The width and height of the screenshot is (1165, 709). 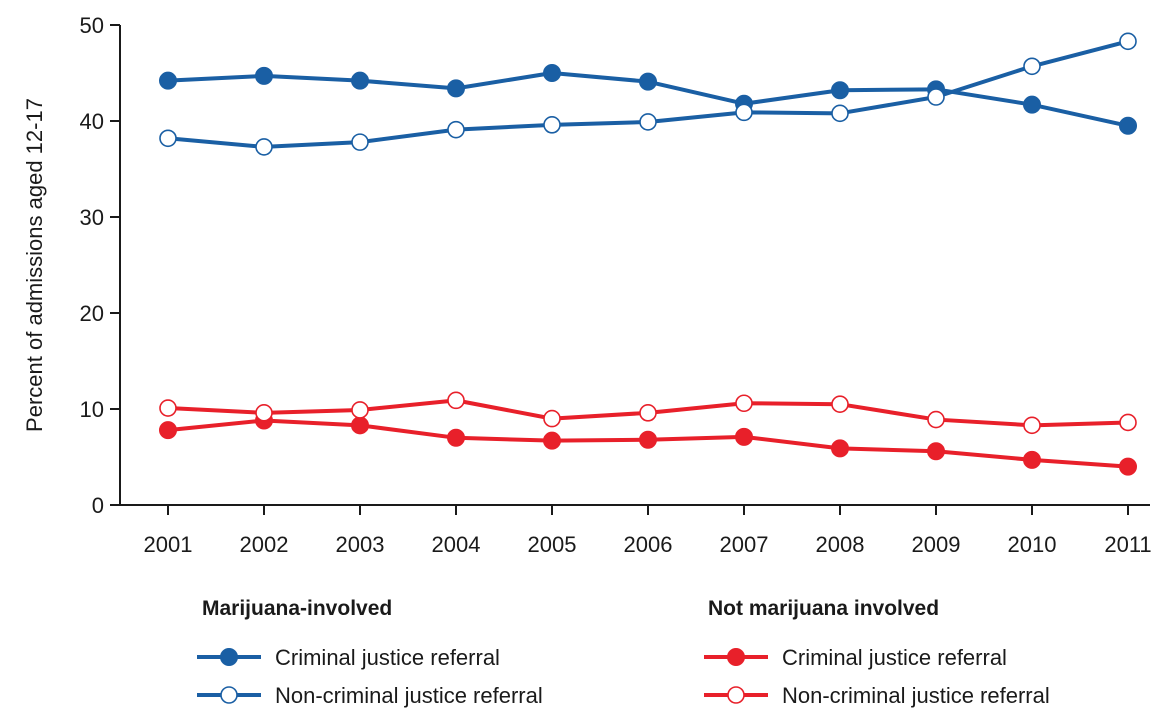 What do you see at coordinates (840, 544) in the screenshot?
I see `x-tick-label: 2008` at bounding box center [840, 544].